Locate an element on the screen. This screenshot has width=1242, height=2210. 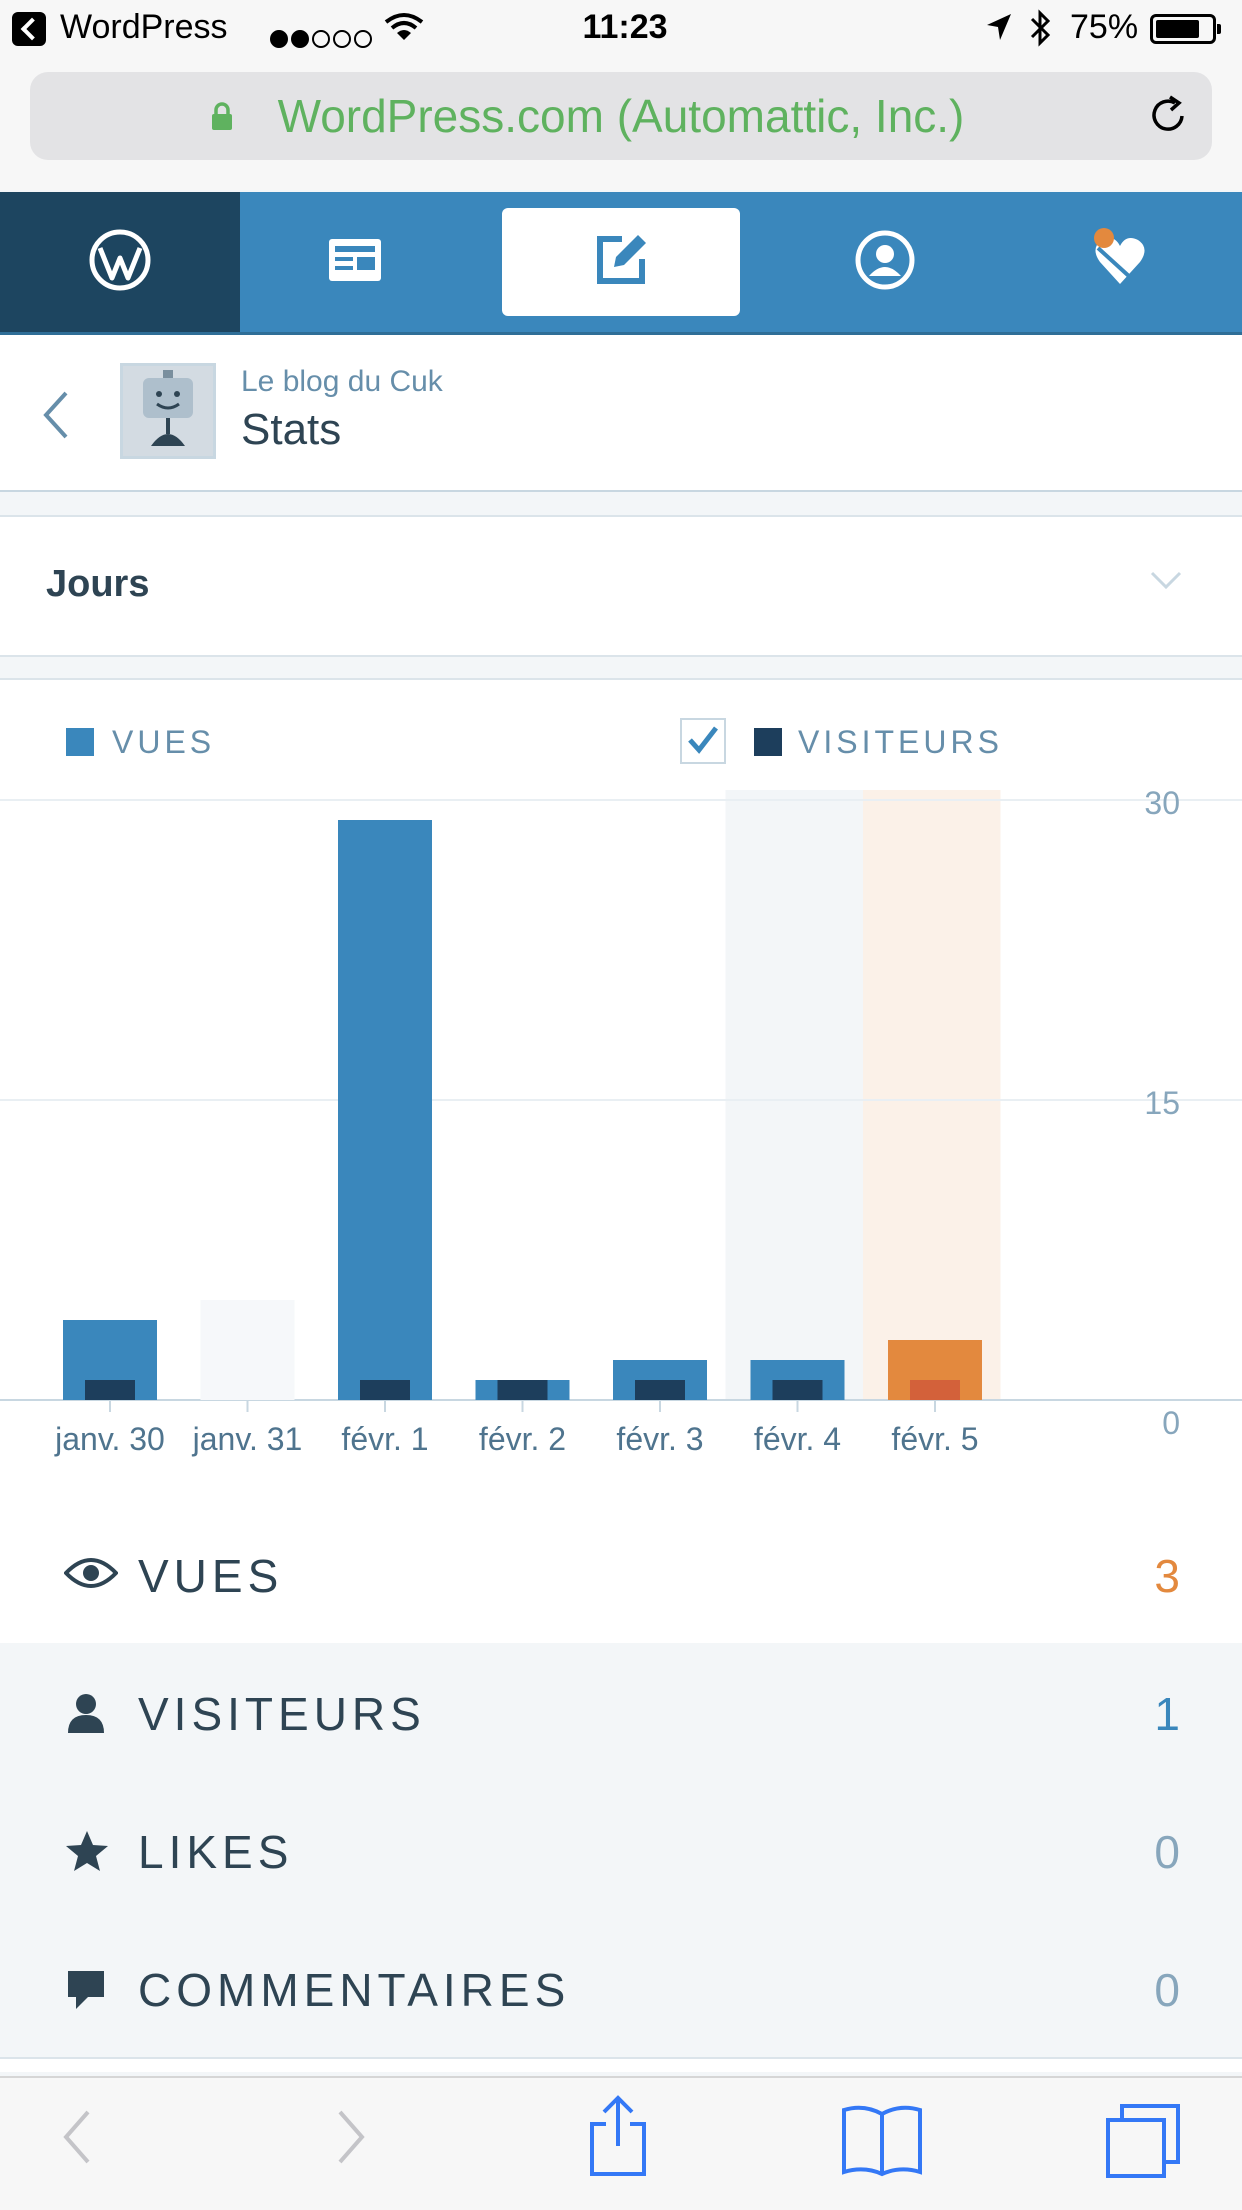
notifications-icon is located at coordinates (1125, 262).